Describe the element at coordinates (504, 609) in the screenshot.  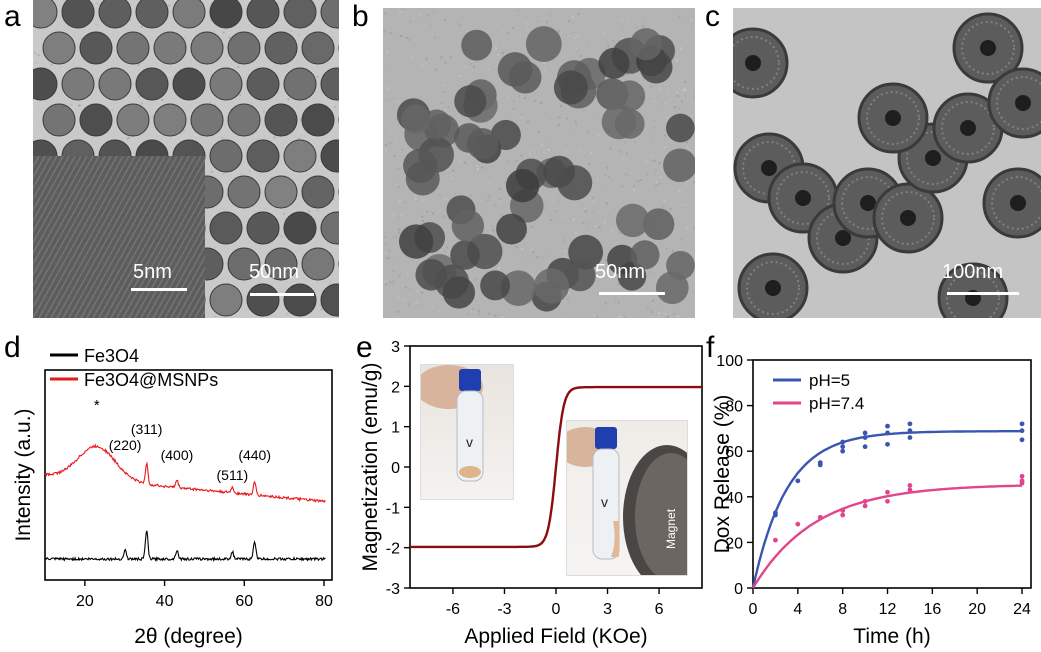
I see `x-tick-label: -3` at that location.